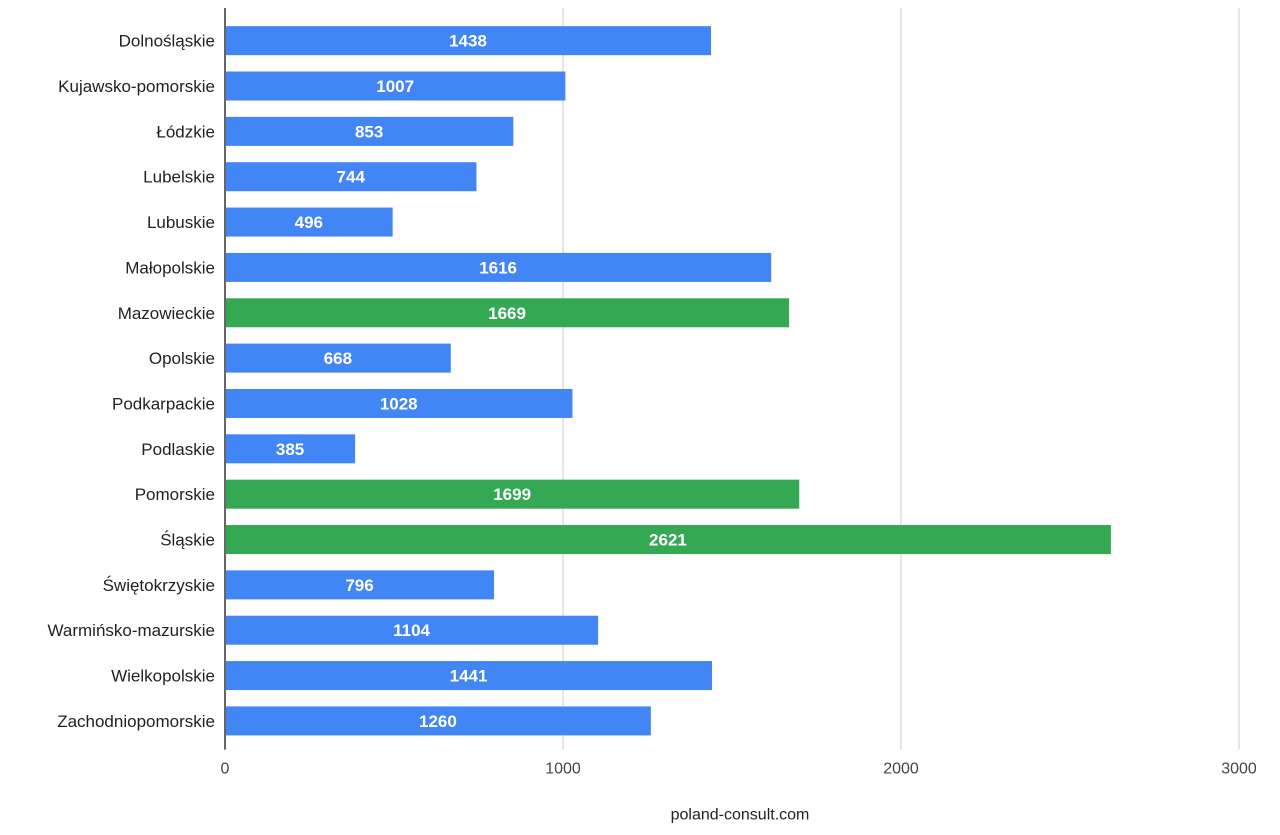 The height and width of the screenshot is (835, 1280). I want to click on x-tick-label: 1000, so click(563, 769).